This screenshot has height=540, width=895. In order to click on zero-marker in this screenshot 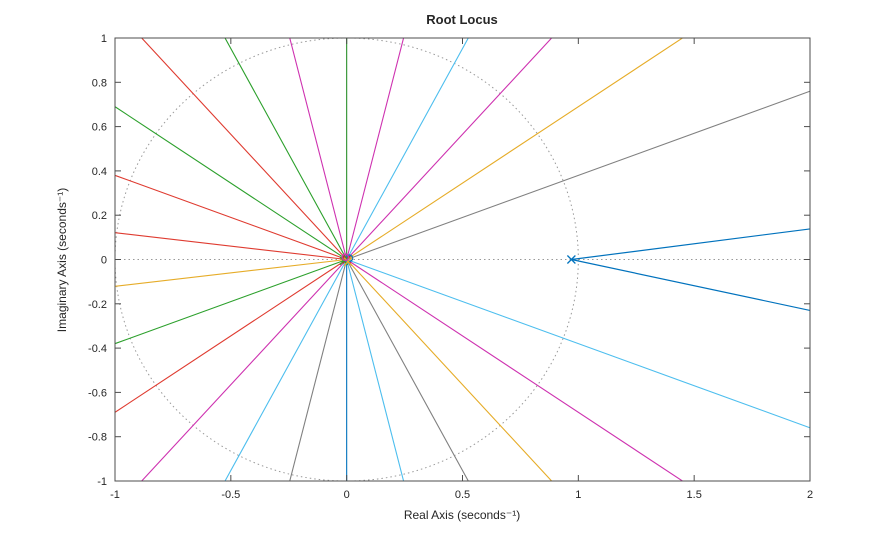, I will do `click(345, 257)`.